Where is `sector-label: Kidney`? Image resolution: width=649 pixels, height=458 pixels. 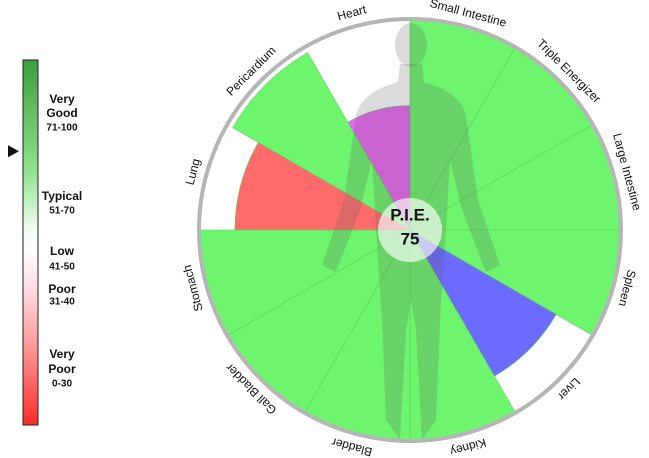 sector-label: Kidney is located at coordinates (468, 447).